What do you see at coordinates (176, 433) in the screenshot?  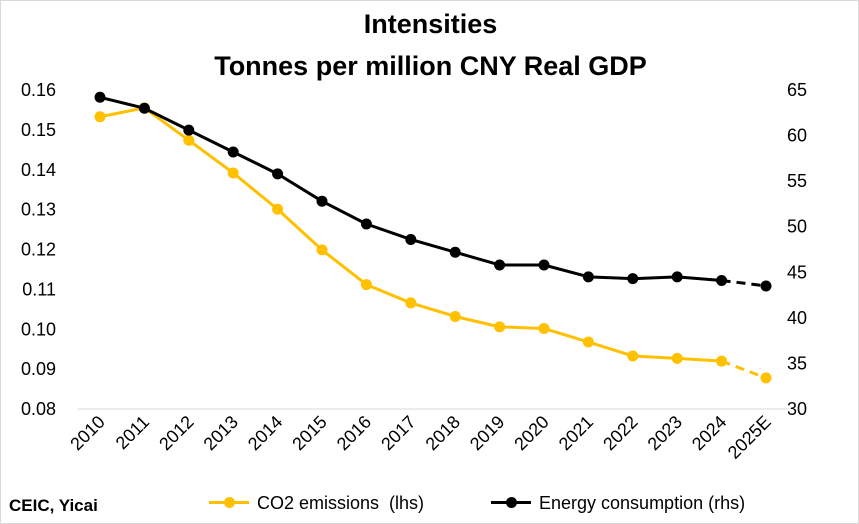 I see `x-axis-tick-label: 2012` at bounding box center [176, 433].